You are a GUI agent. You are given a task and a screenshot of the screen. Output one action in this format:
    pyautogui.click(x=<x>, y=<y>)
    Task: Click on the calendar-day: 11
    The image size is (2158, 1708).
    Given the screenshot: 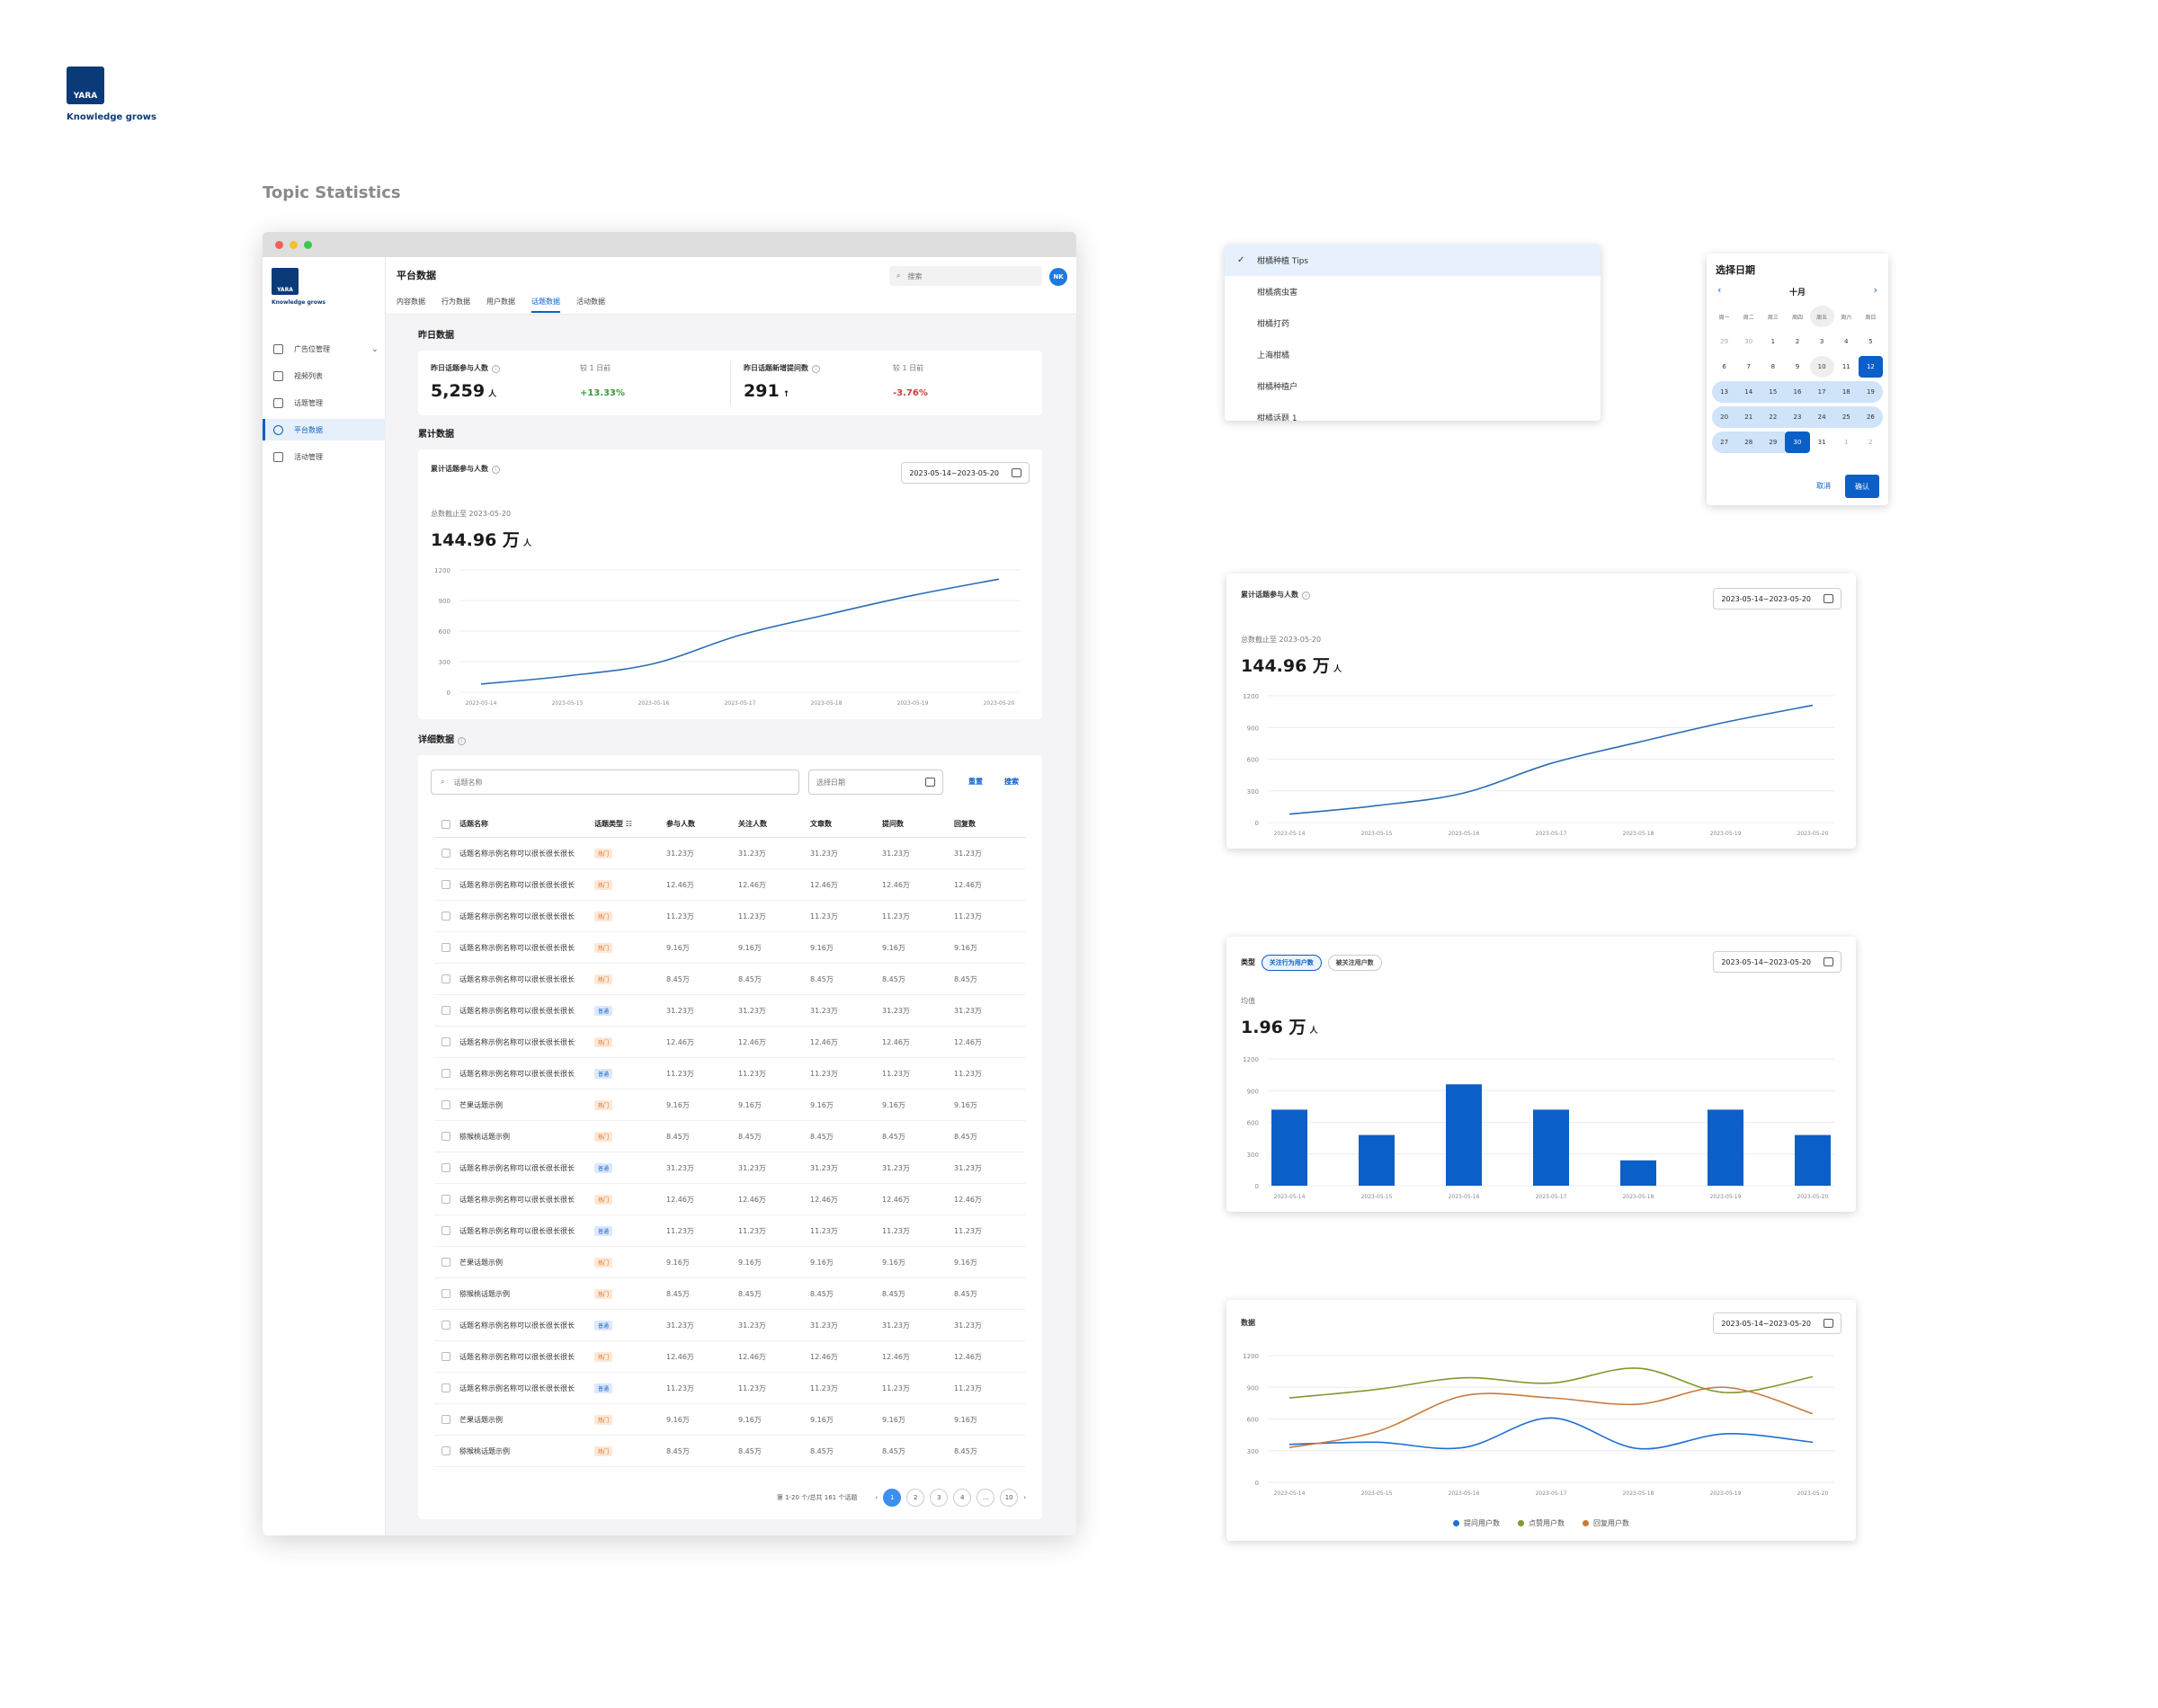 What is the action you would take?
    pyautogui.click(x=1845, y=366)
    